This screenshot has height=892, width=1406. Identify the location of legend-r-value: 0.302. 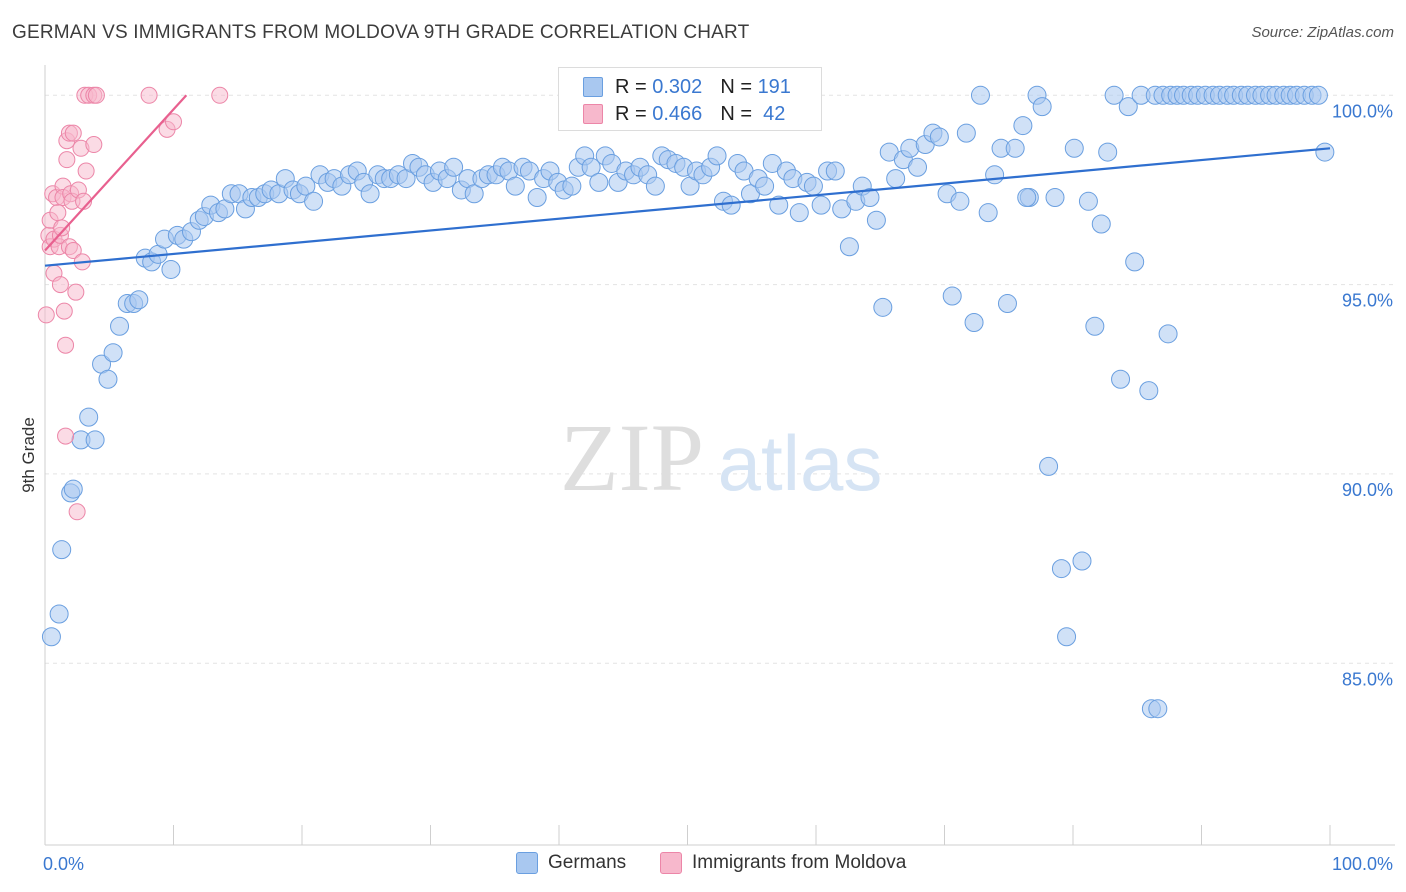
(677, 86).